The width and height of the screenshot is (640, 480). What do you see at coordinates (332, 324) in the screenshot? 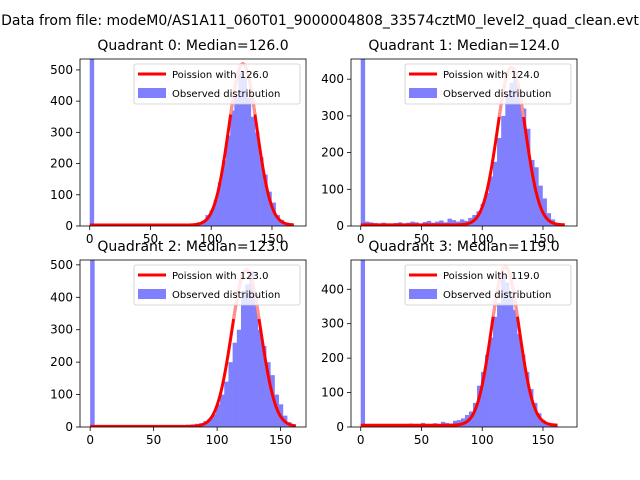
I see `quadrant-3-ytick-label: 300` at bounding box center [332, 324].